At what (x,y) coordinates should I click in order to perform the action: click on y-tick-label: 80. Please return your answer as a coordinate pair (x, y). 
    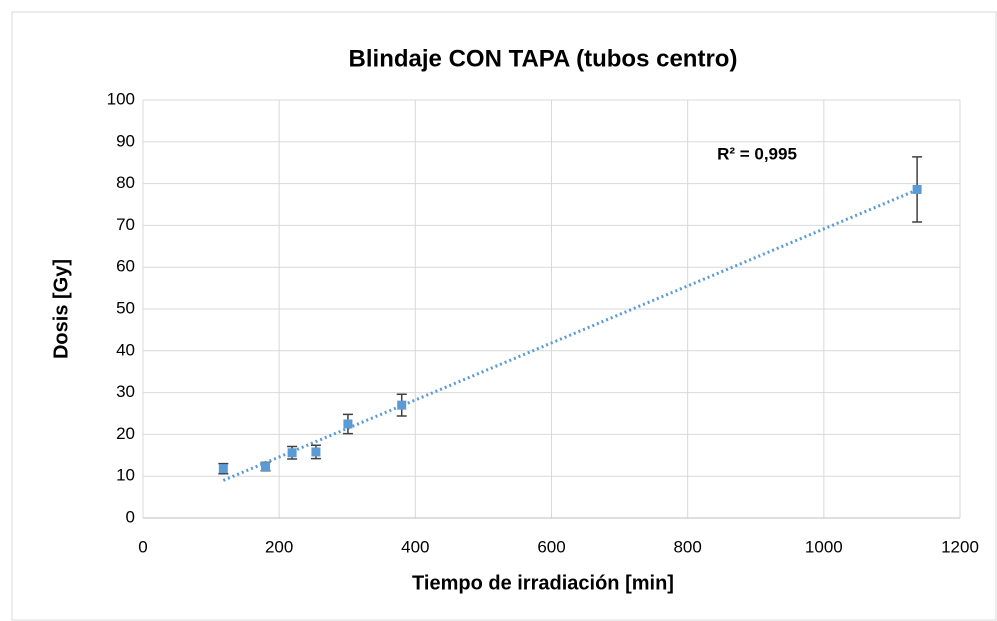
    Looking at the image, I should click on (125, 182).